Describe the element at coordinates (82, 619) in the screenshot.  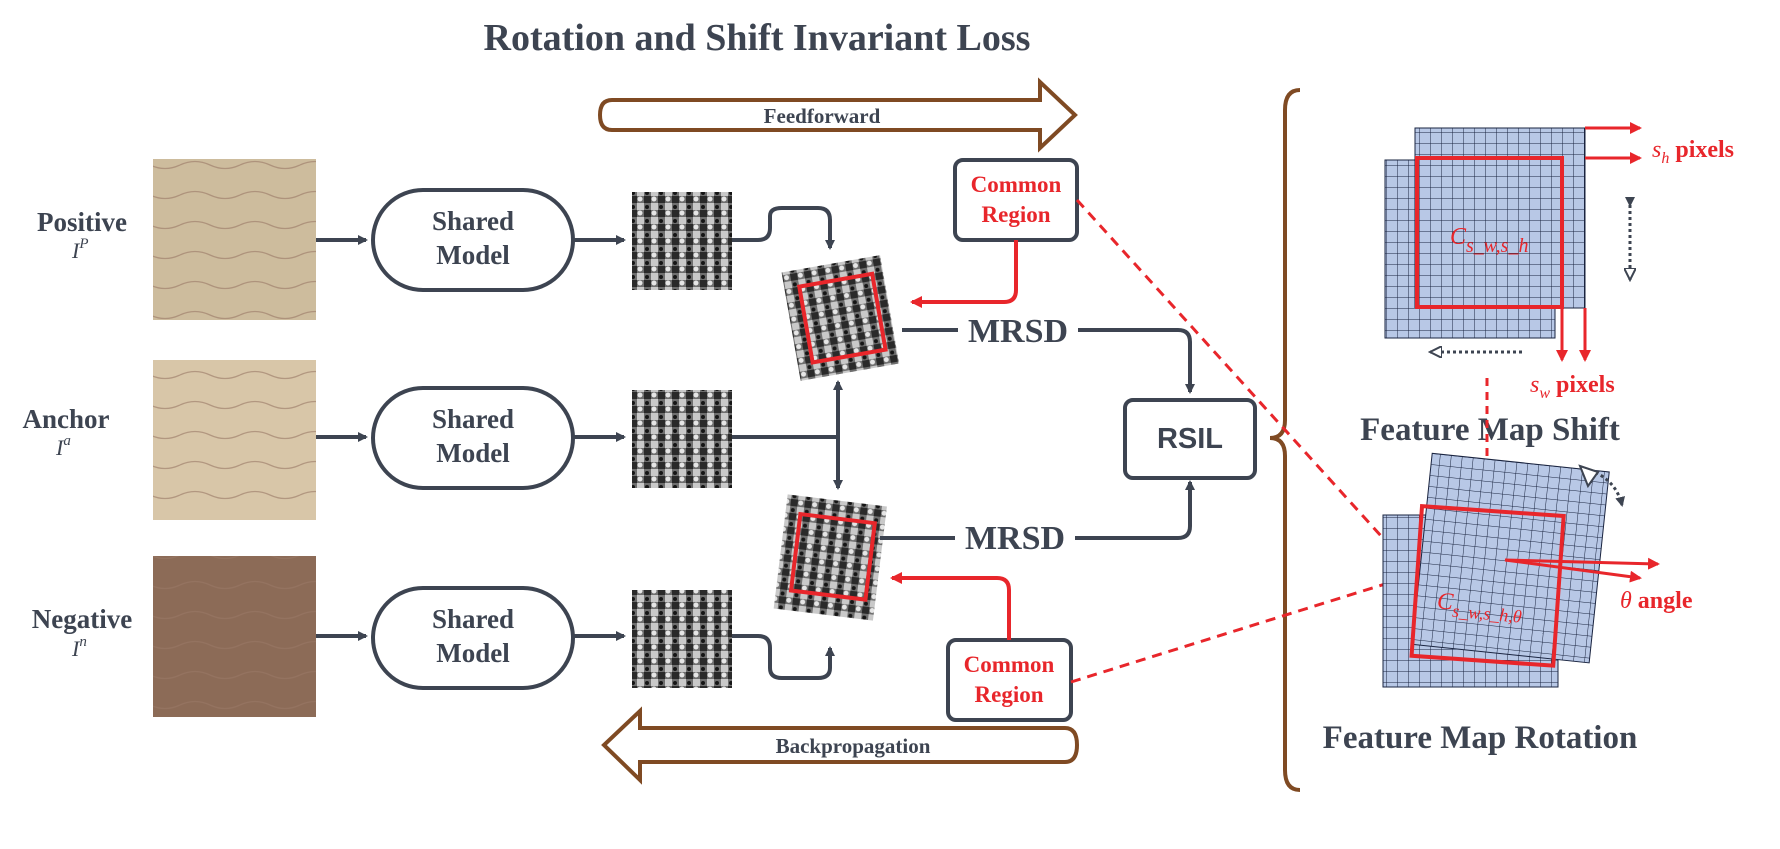
I see `input-label-negative: Negative` at that location.